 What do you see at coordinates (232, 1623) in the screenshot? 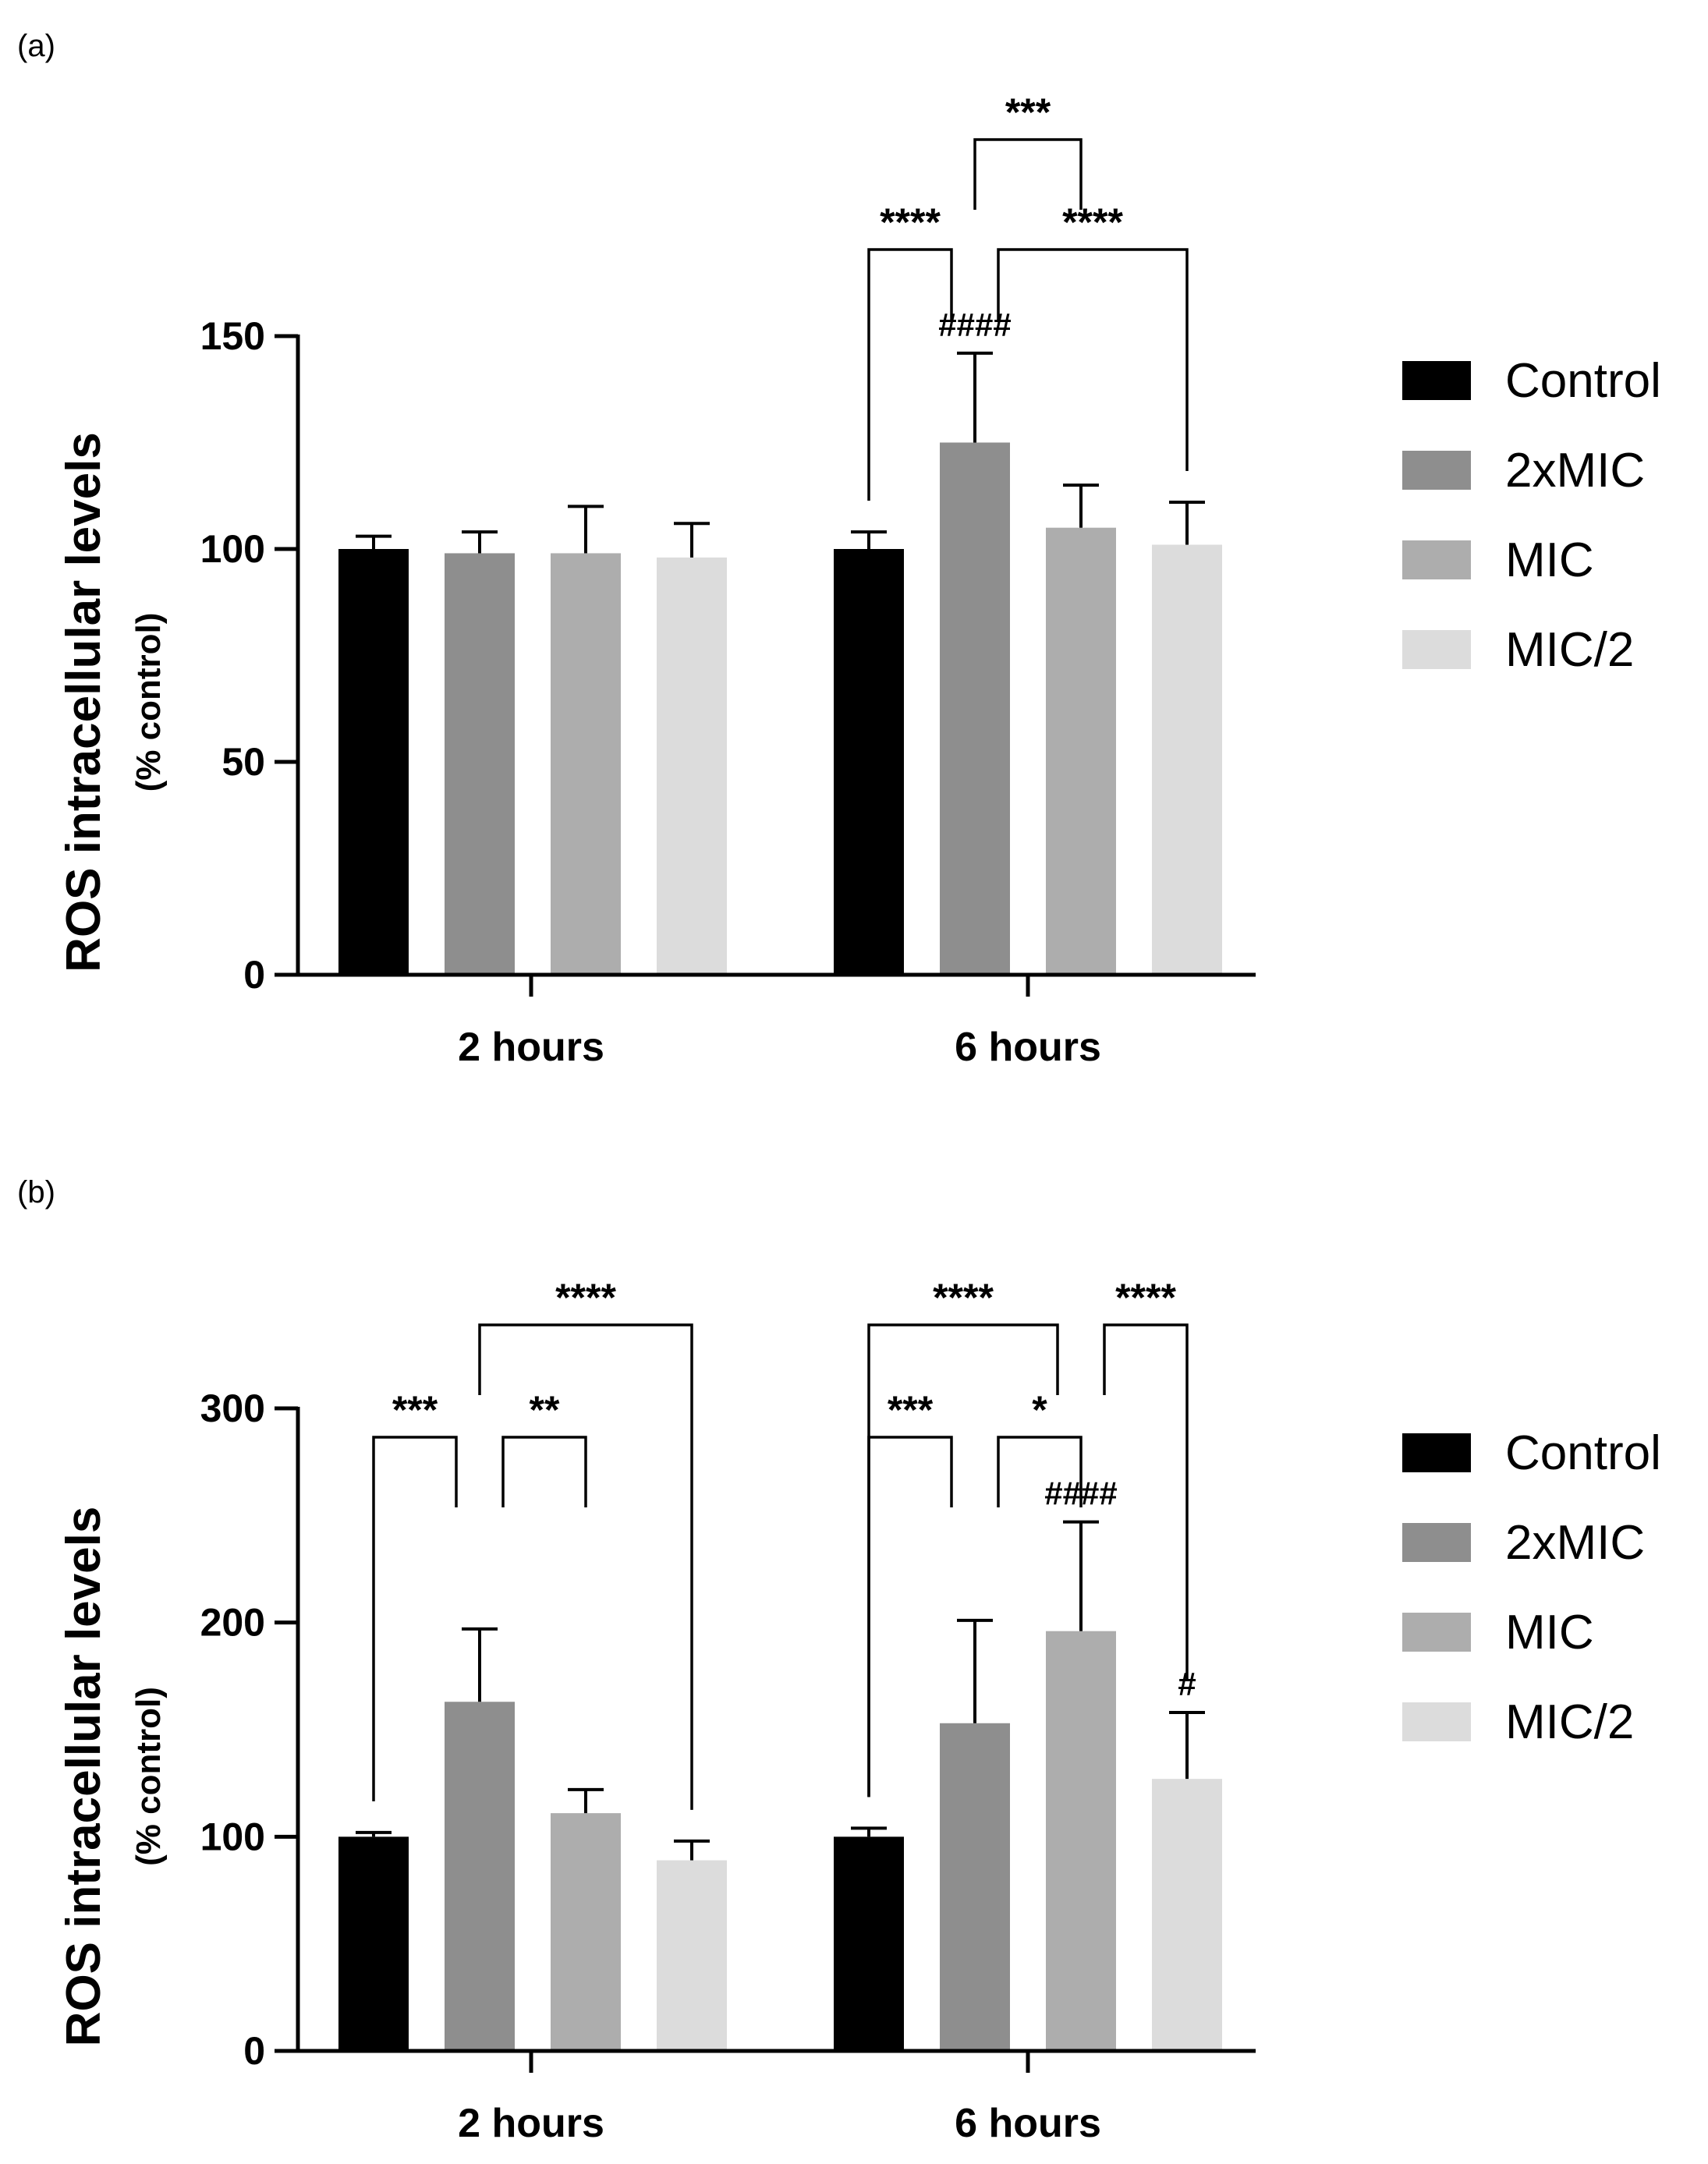
I see `y-tick-label: 200` at bounding box center [232, 1623].